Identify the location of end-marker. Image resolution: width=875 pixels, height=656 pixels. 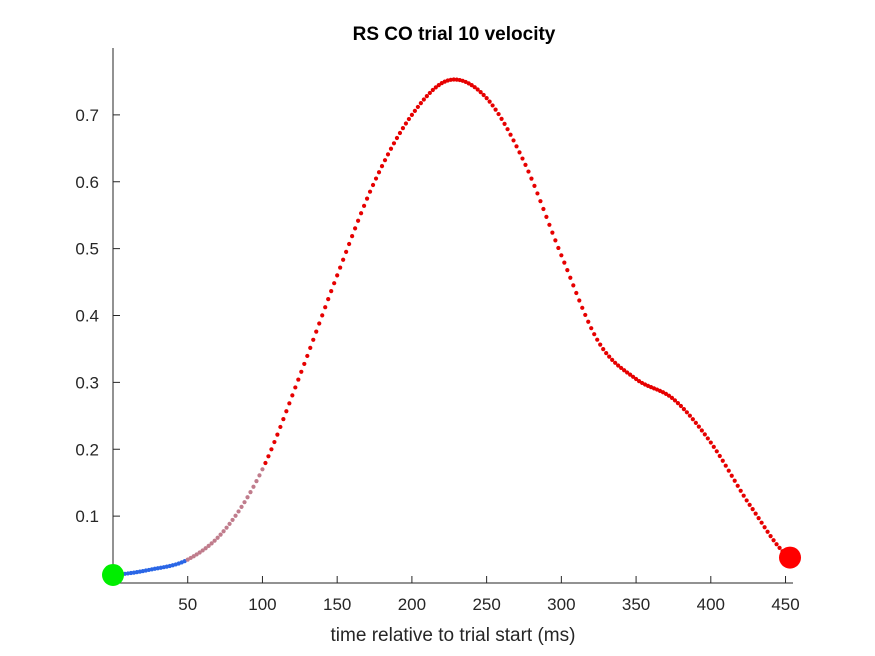
(790, 557).